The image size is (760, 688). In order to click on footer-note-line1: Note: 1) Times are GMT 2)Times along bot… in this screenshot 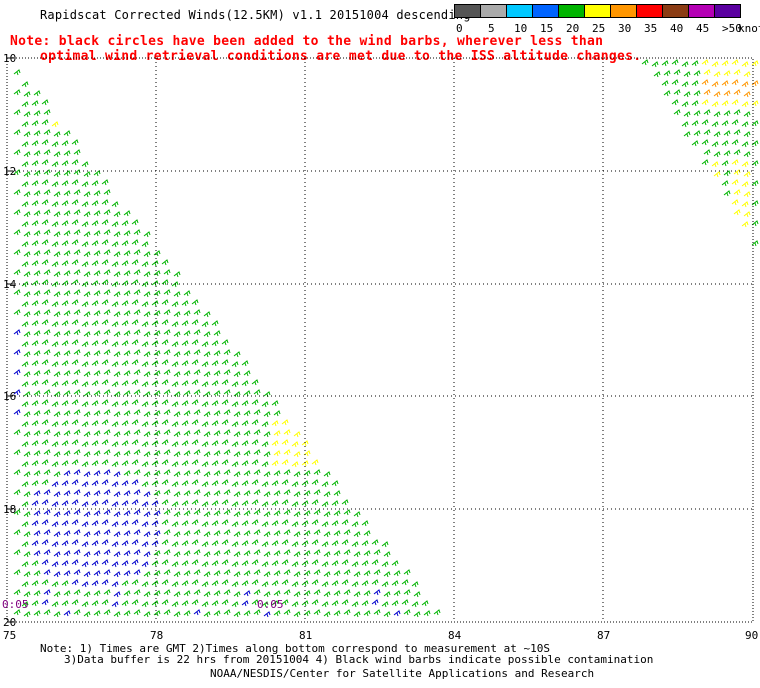, I will do `click(295, 648)`.